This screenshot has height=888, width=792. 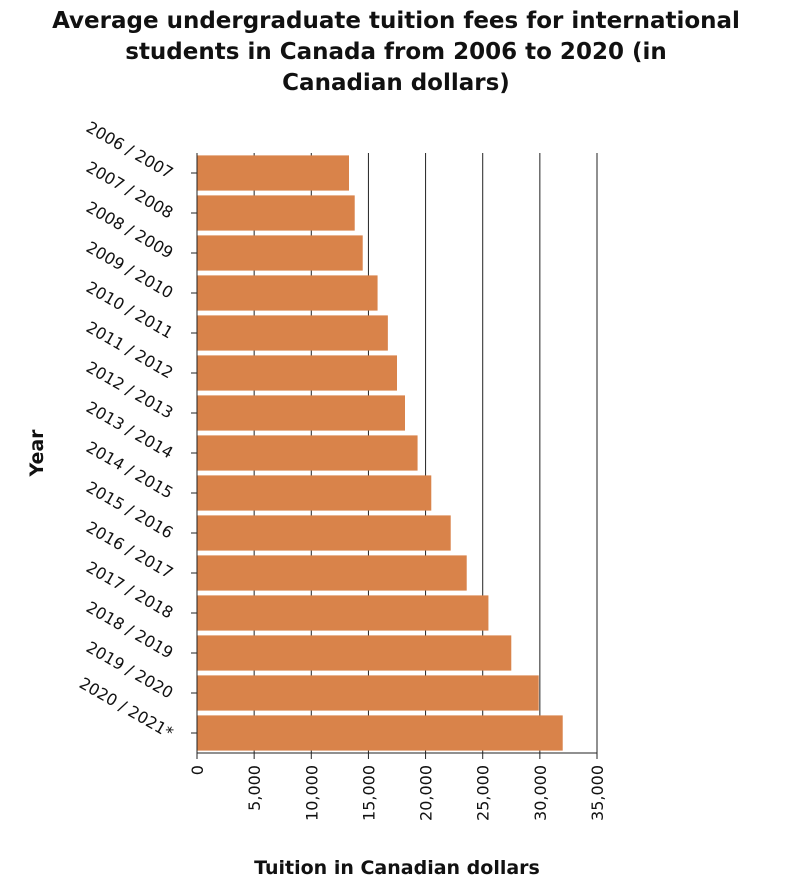 I want to click on x-tick-label: 0, so click(x=197, y=770).